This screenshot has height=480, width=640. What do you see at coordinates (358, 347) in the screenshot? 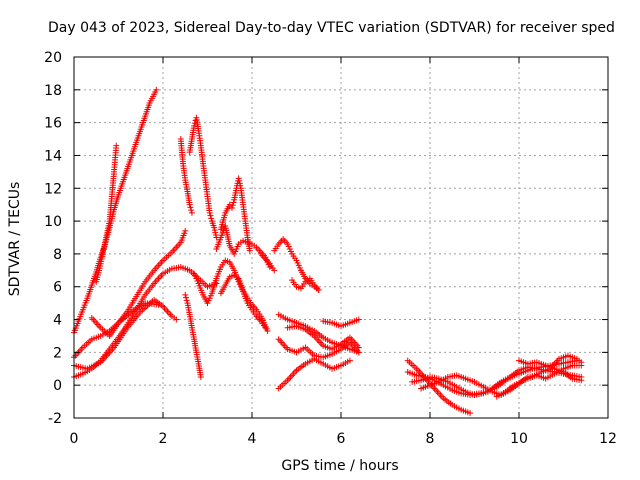
I see `track-20-point` at bounding box center [358, 347].